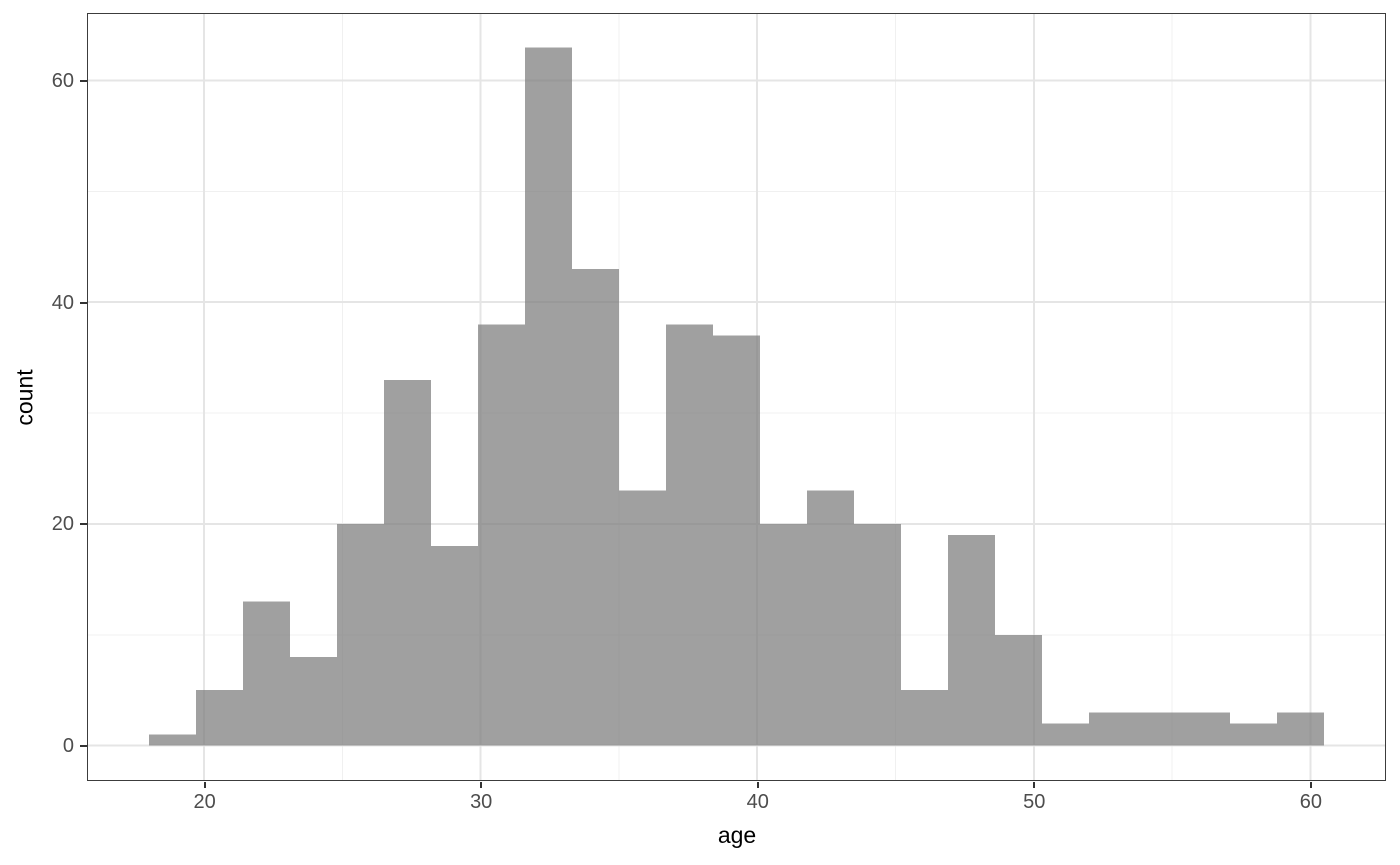 Image resolution: width=1400 pixels, height=865 pixels. I want to click on x-tick-label: 30, so click(481, 802).